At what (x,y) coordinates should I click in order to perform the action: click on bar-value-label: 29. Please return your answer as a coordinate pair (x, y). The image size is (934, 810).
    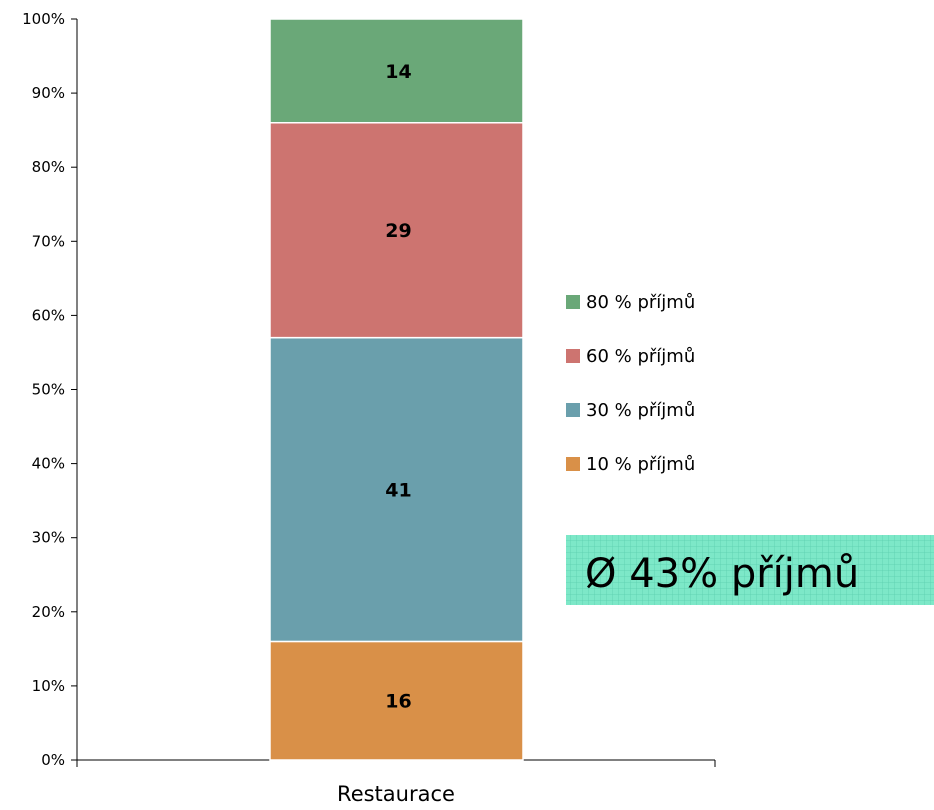
    Looking at the image, I should click on (398, 231).